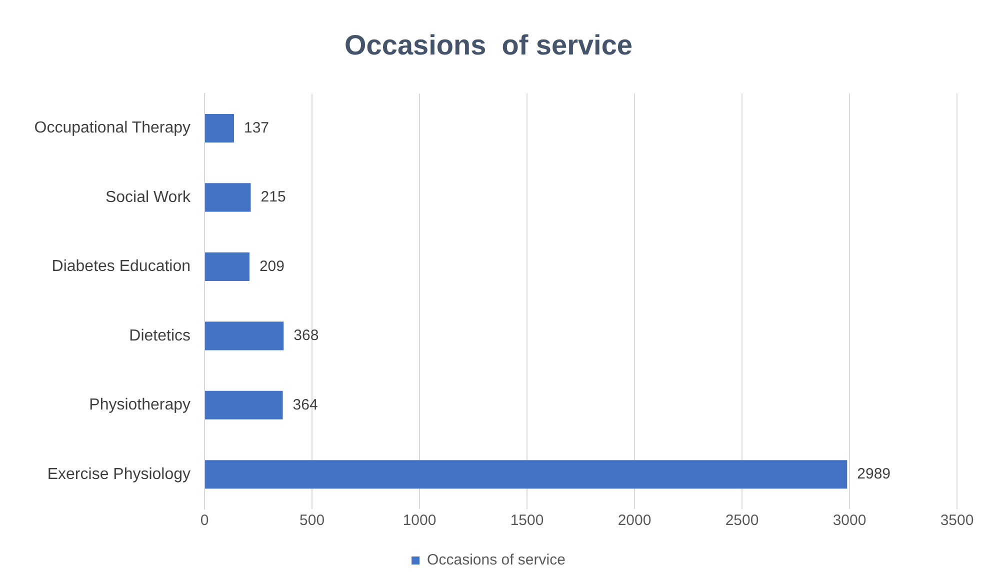  What do you see at coordinates (140, 405) in the screenshot?
I see `y-tick-label: Physiotherapy` at bounding box center [140, 405].